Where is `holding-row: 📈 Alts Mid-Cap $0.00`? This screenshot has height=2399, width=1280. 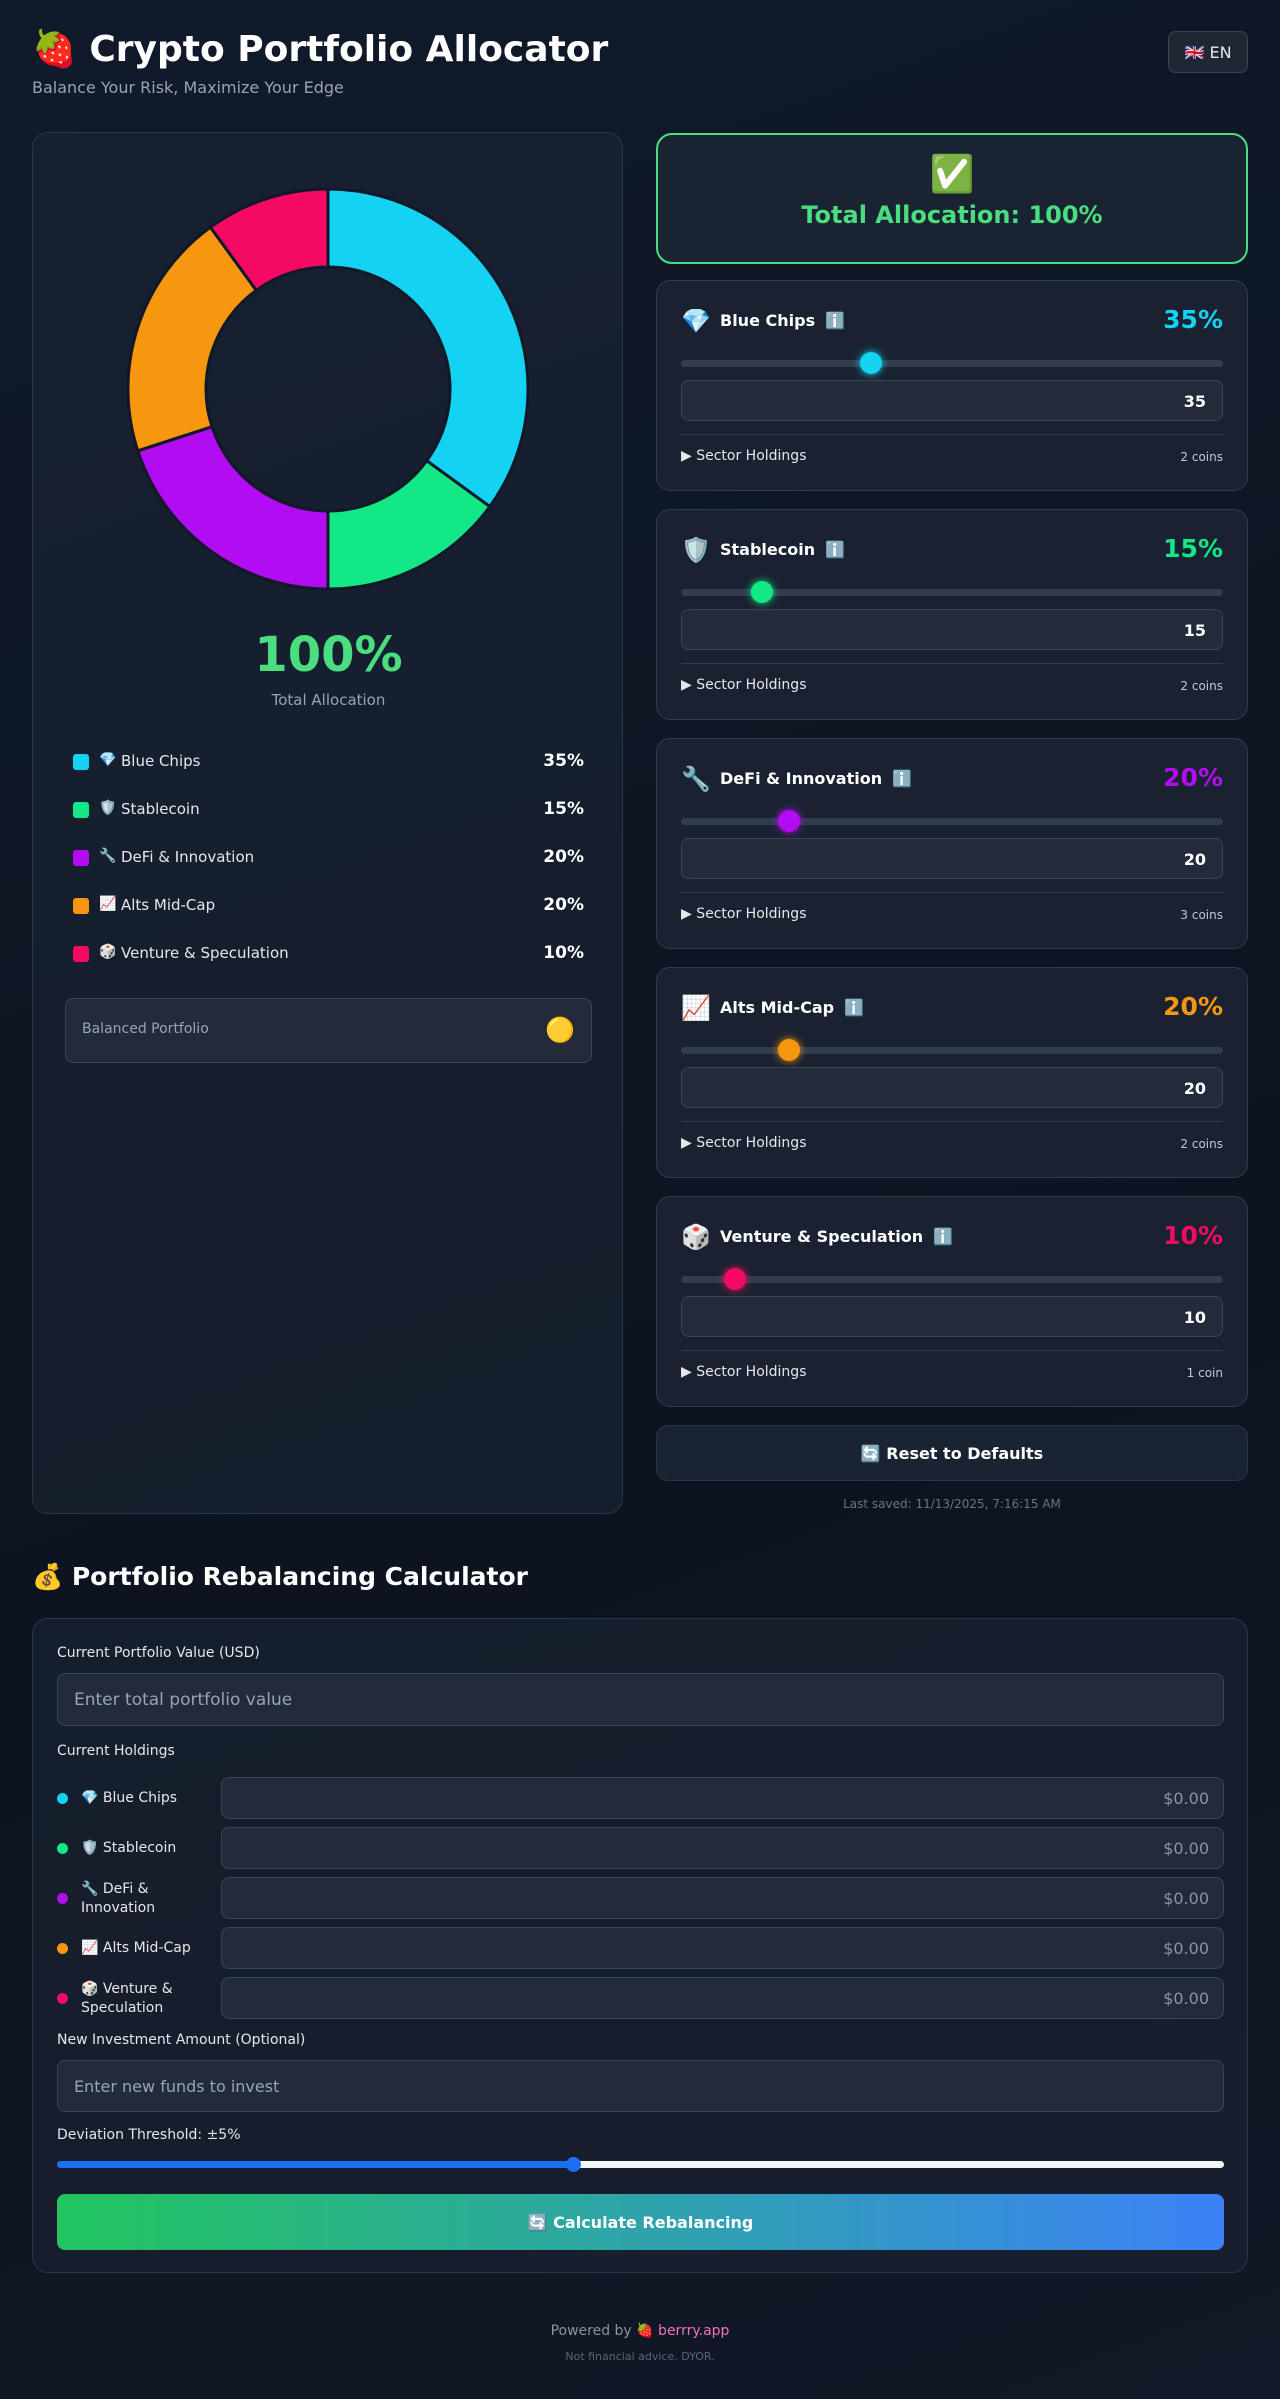
holding-row: 📈 Alts Mid-Cap $0.00 is located at coordinates (640, 1948).